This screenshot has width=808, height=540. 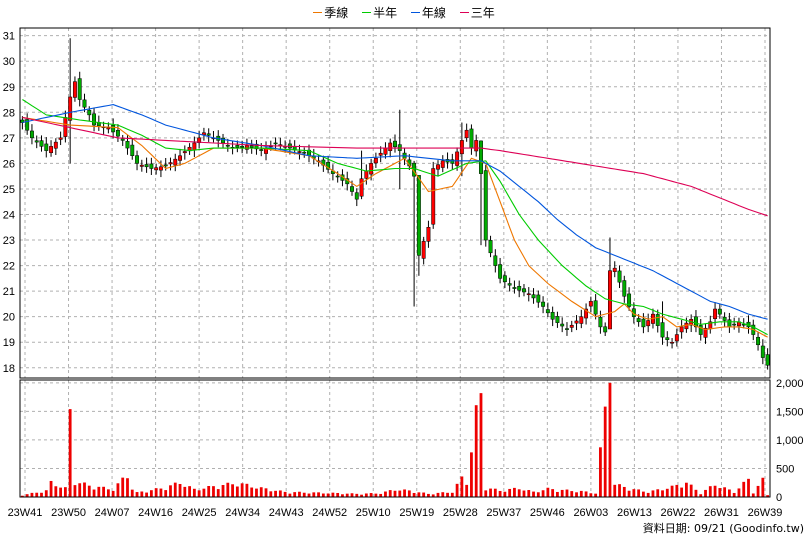 What do you see at coordinates (503, 513) in the screenshot?
I see `x-tick-label-25W37: 25W37` at bounding box center [503, 513].